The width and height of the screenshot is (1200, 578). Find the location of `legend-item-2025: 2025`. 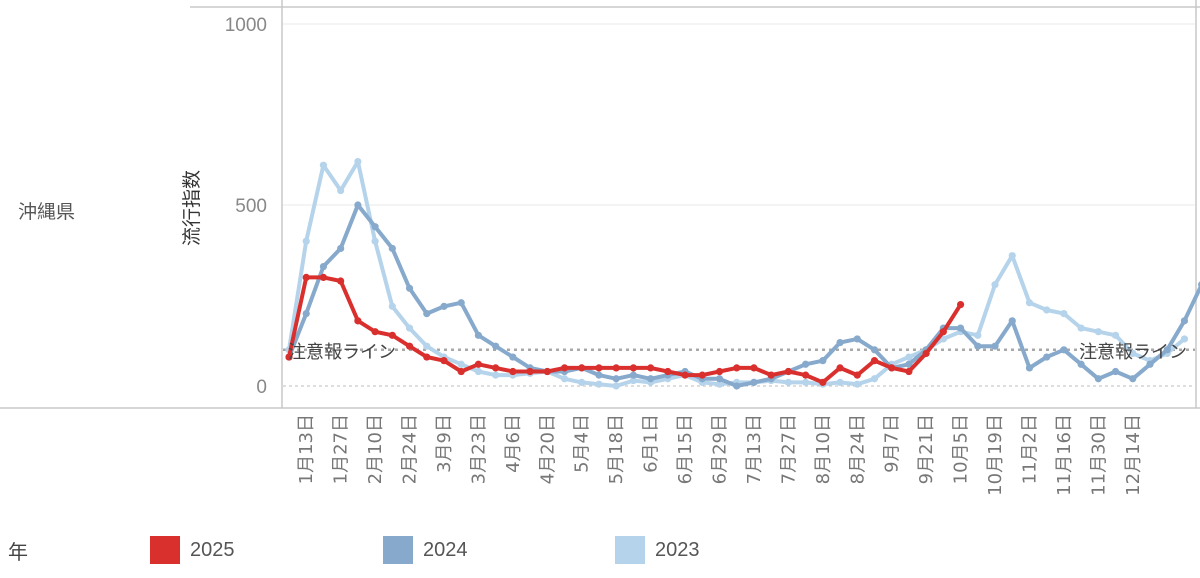

legend-item-2025: 2025 is located at coordinates (192, 550).